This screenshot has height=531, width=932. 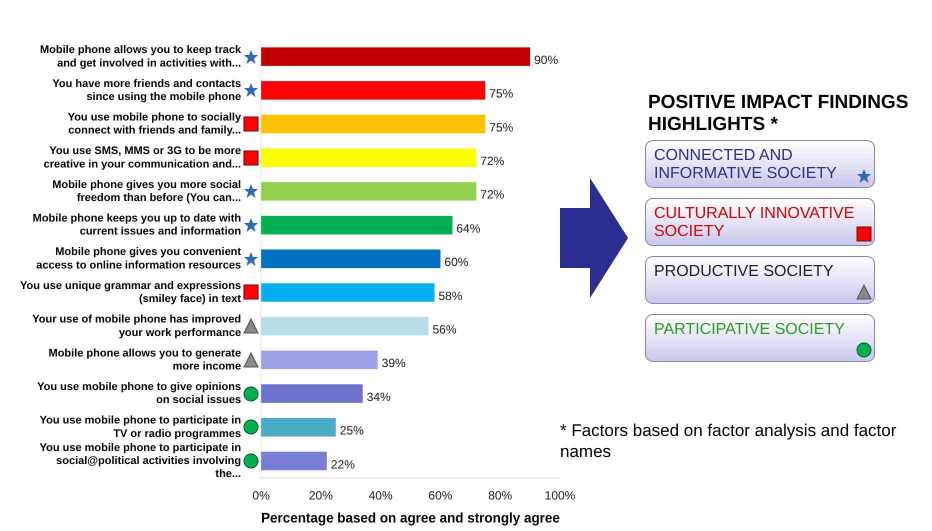 I want to click on y-tick-label: Mobile phone allows you to generate more income, so click(x=145, y=360).